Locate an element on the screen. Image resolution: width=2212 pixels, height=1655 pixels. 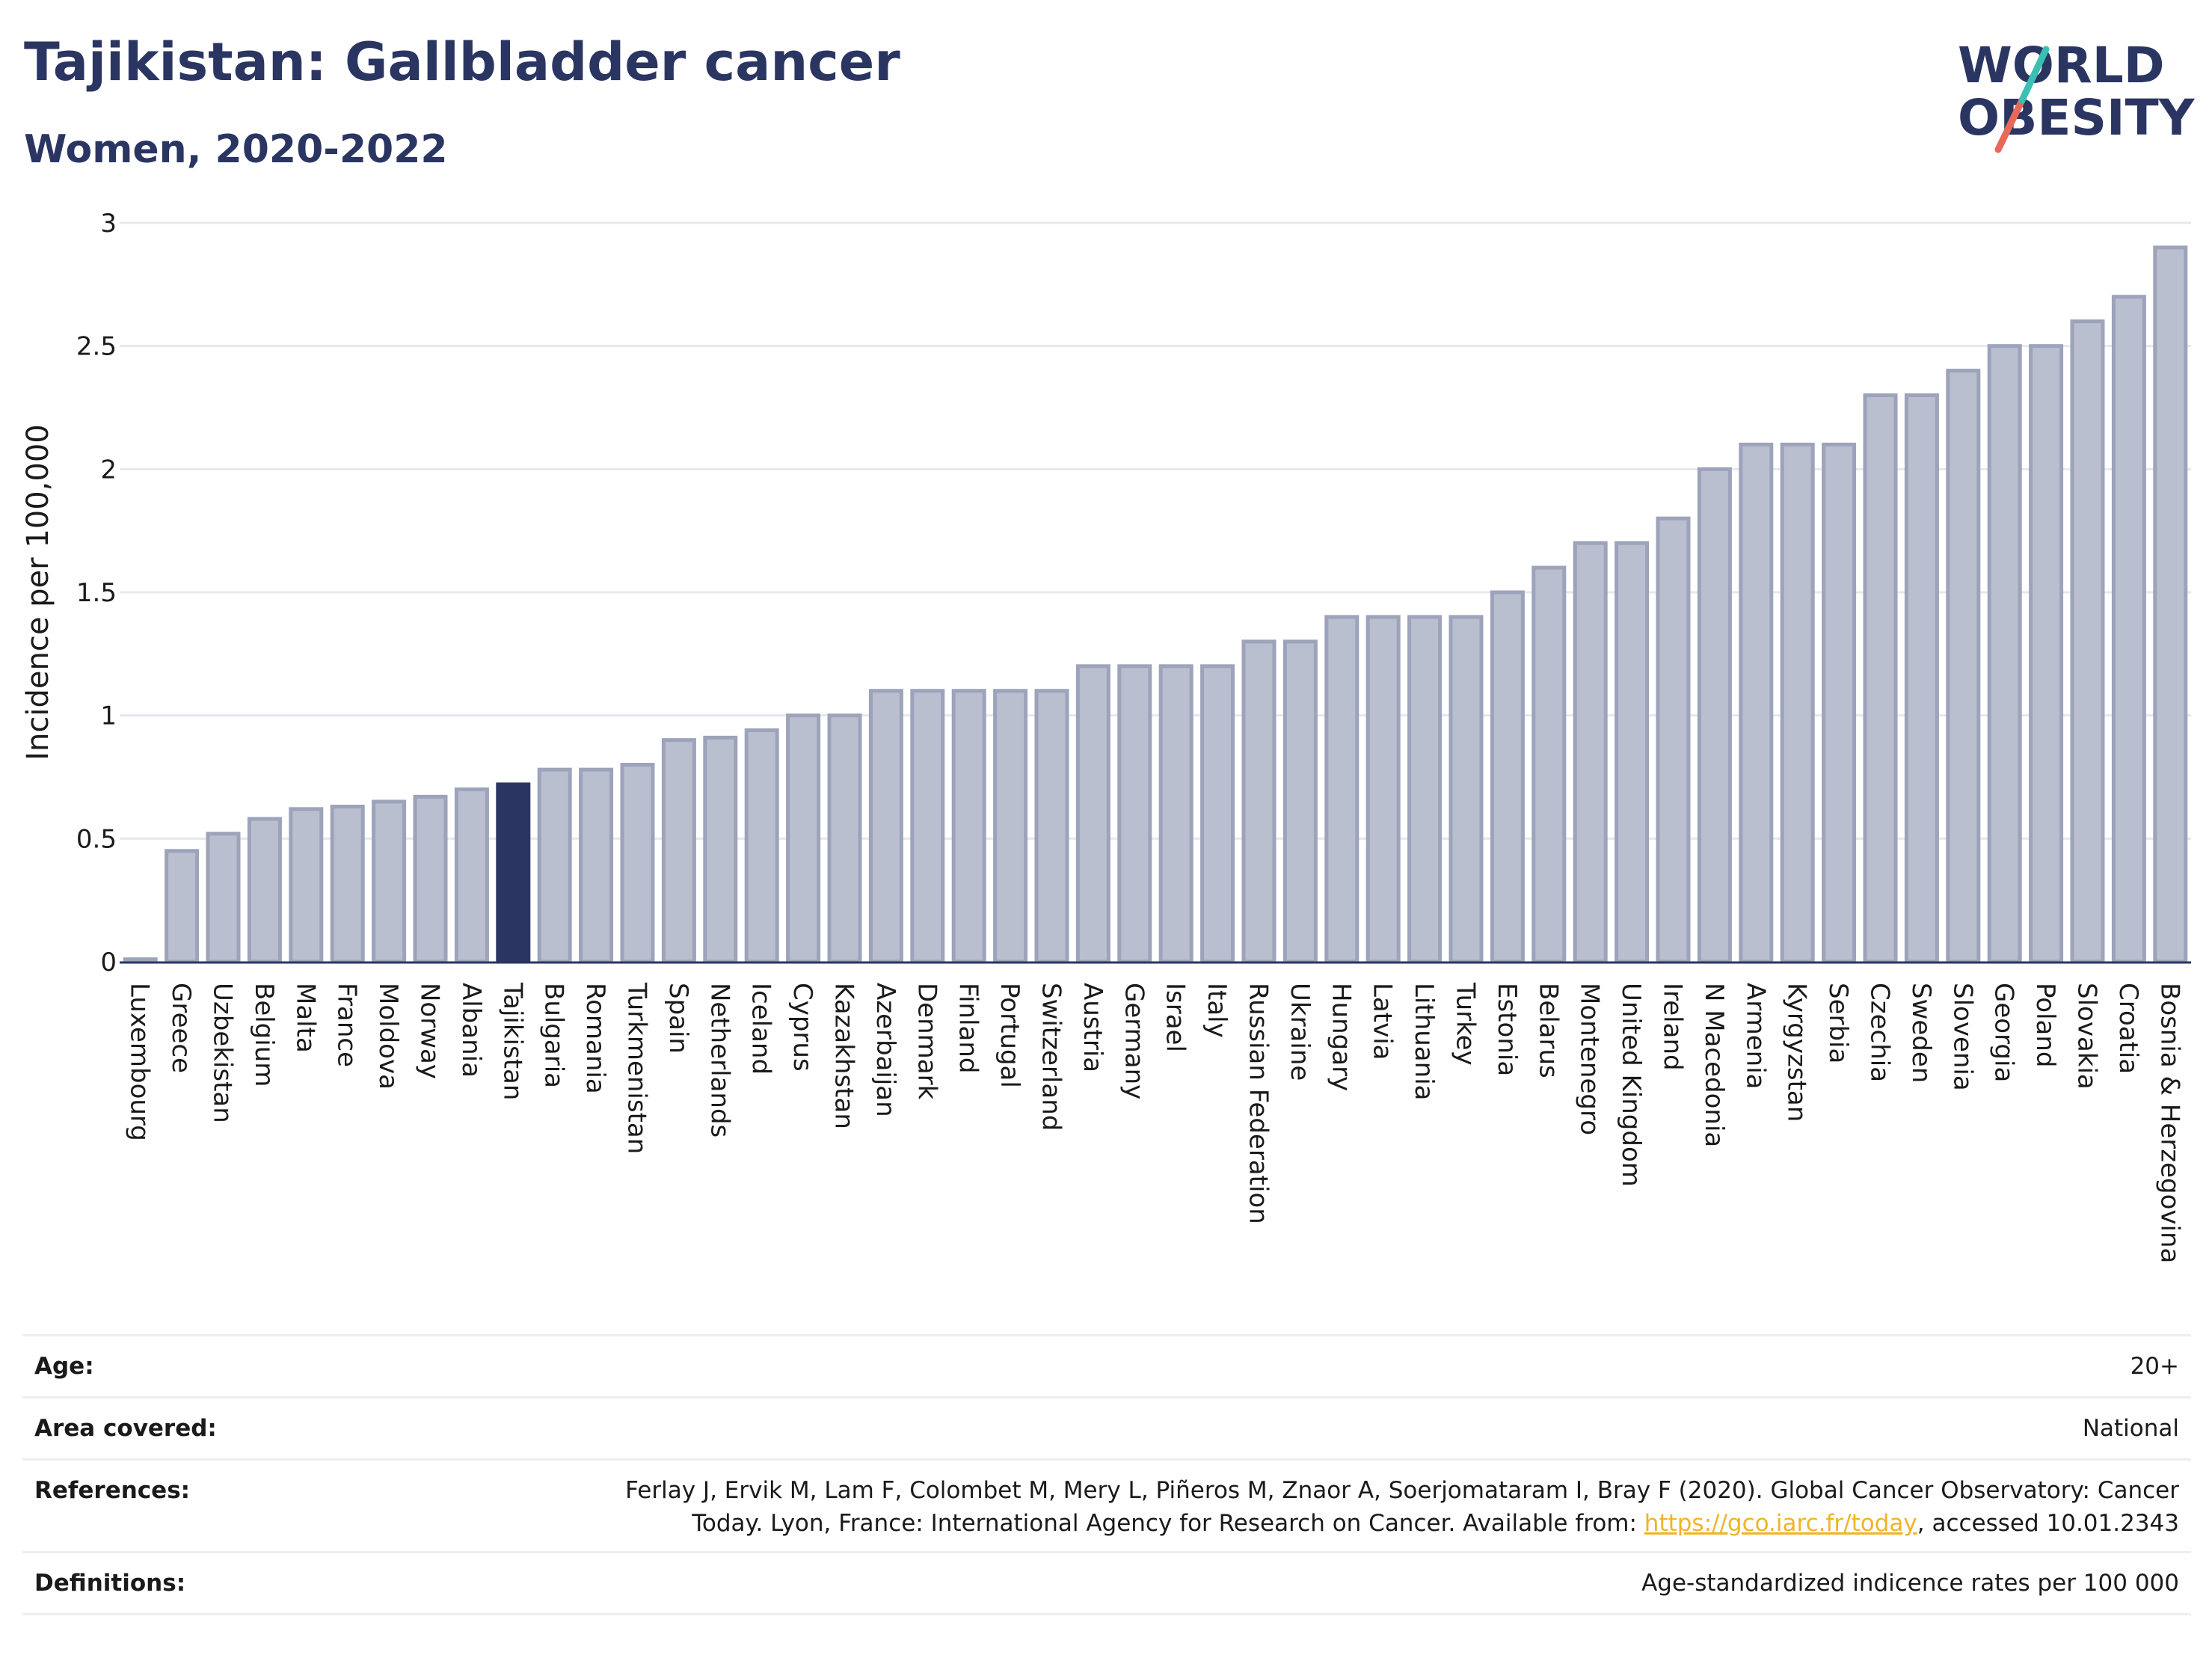
category-label: Germany is located at coordinates (1134, 1041).